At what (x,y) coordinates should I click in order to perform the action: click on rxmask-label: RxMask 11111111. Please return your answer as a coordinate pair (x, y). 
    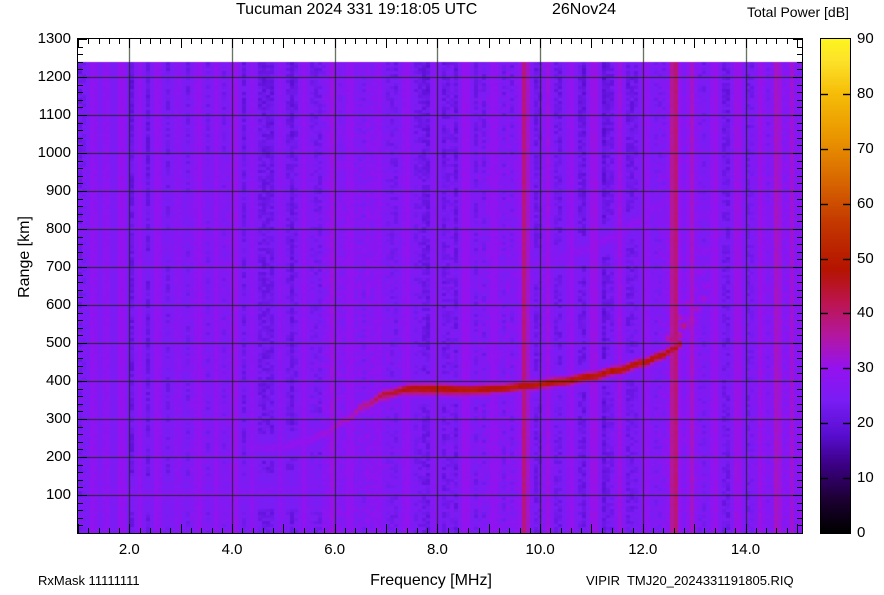
    Looking at the image, I should click on (89, 580).